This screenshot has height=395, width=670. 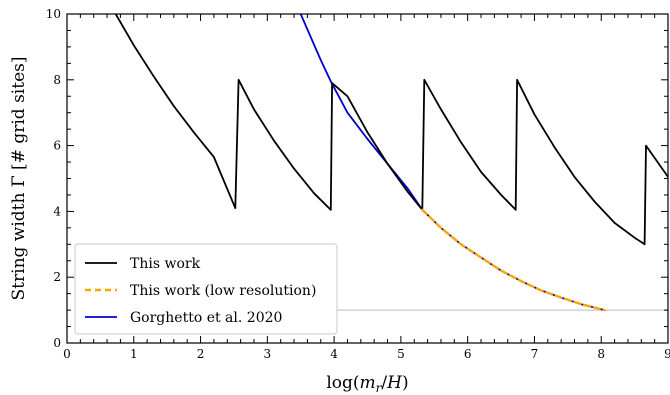 What do you see at coordinates (401, 354) in the screenshot?
I see `x-tick-label: 5` at bounding box center [401, 354].